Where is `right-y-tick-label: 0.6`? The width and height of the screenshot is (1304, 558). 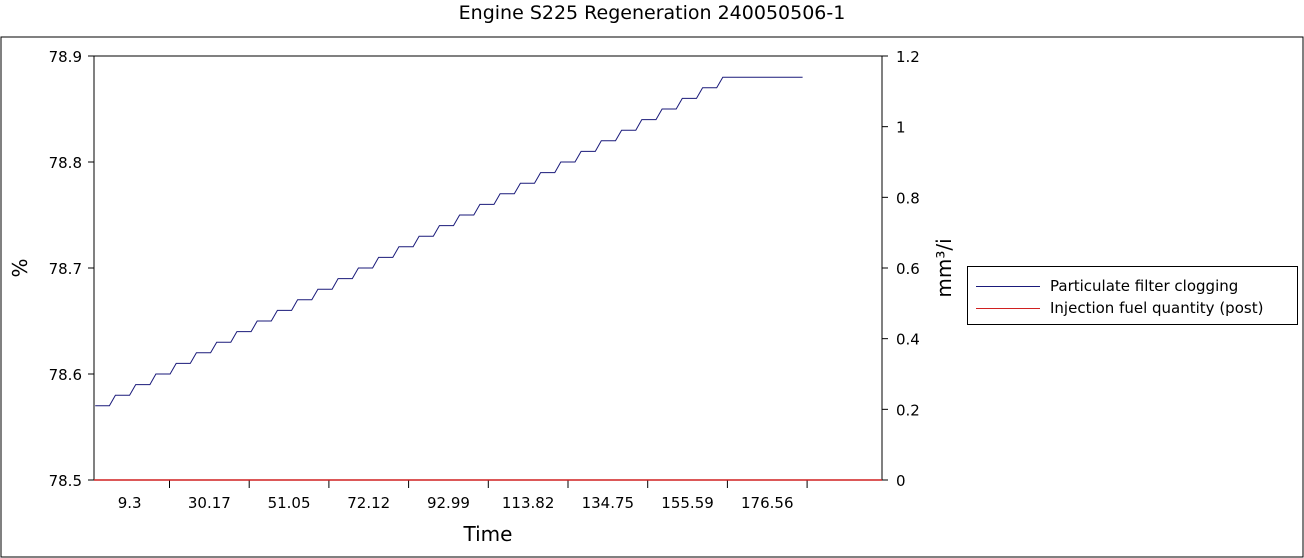 right-y-tick-label: 0.6 is located at coordinates (908, 269).